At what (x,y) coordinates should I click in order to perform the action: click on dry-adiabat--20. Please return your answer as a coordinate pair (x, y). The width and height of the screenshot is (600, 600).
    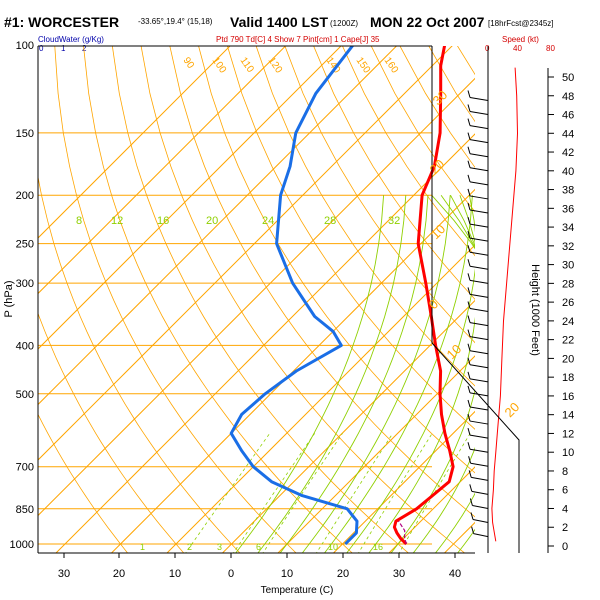
    Looking at the image, I should click on (111, 432).